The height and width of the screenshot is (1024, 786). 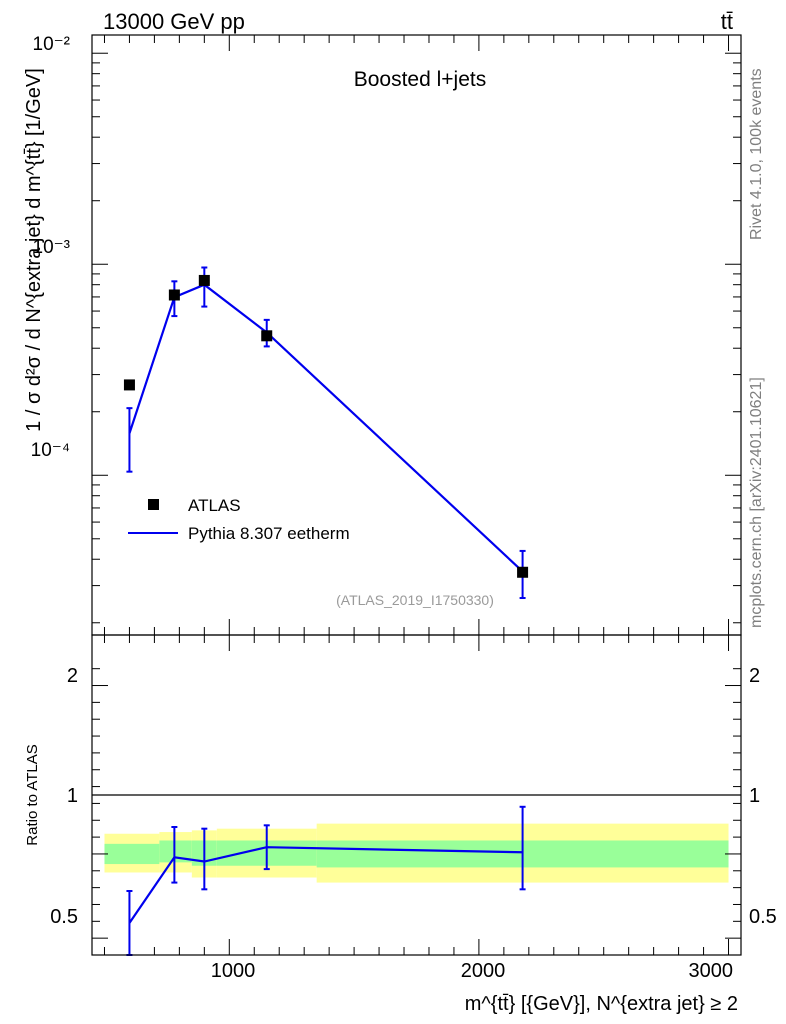 I want to click on ratio-uncertainty-bands, so click(x=416, y=853).